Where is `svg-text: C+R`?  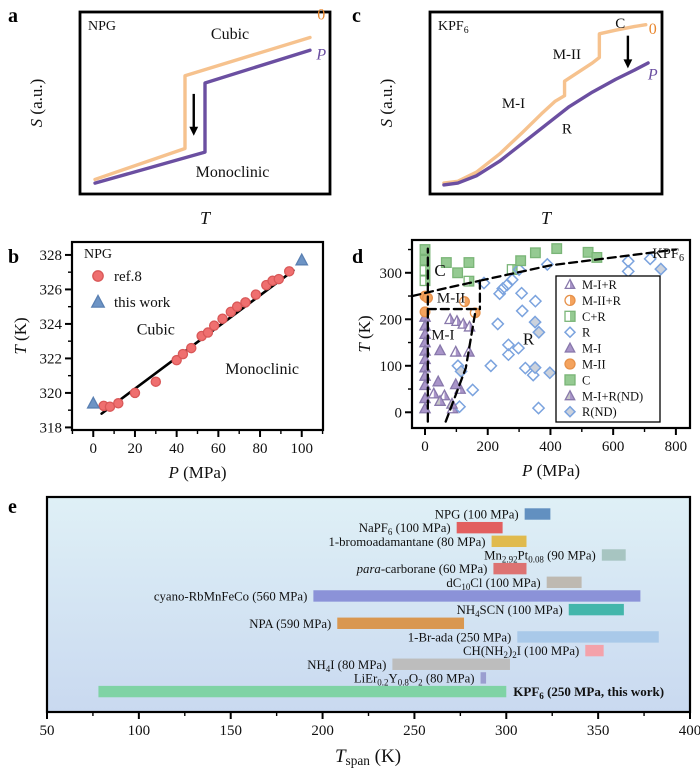 svg-text: C+R is located at coordinates (594, 317).